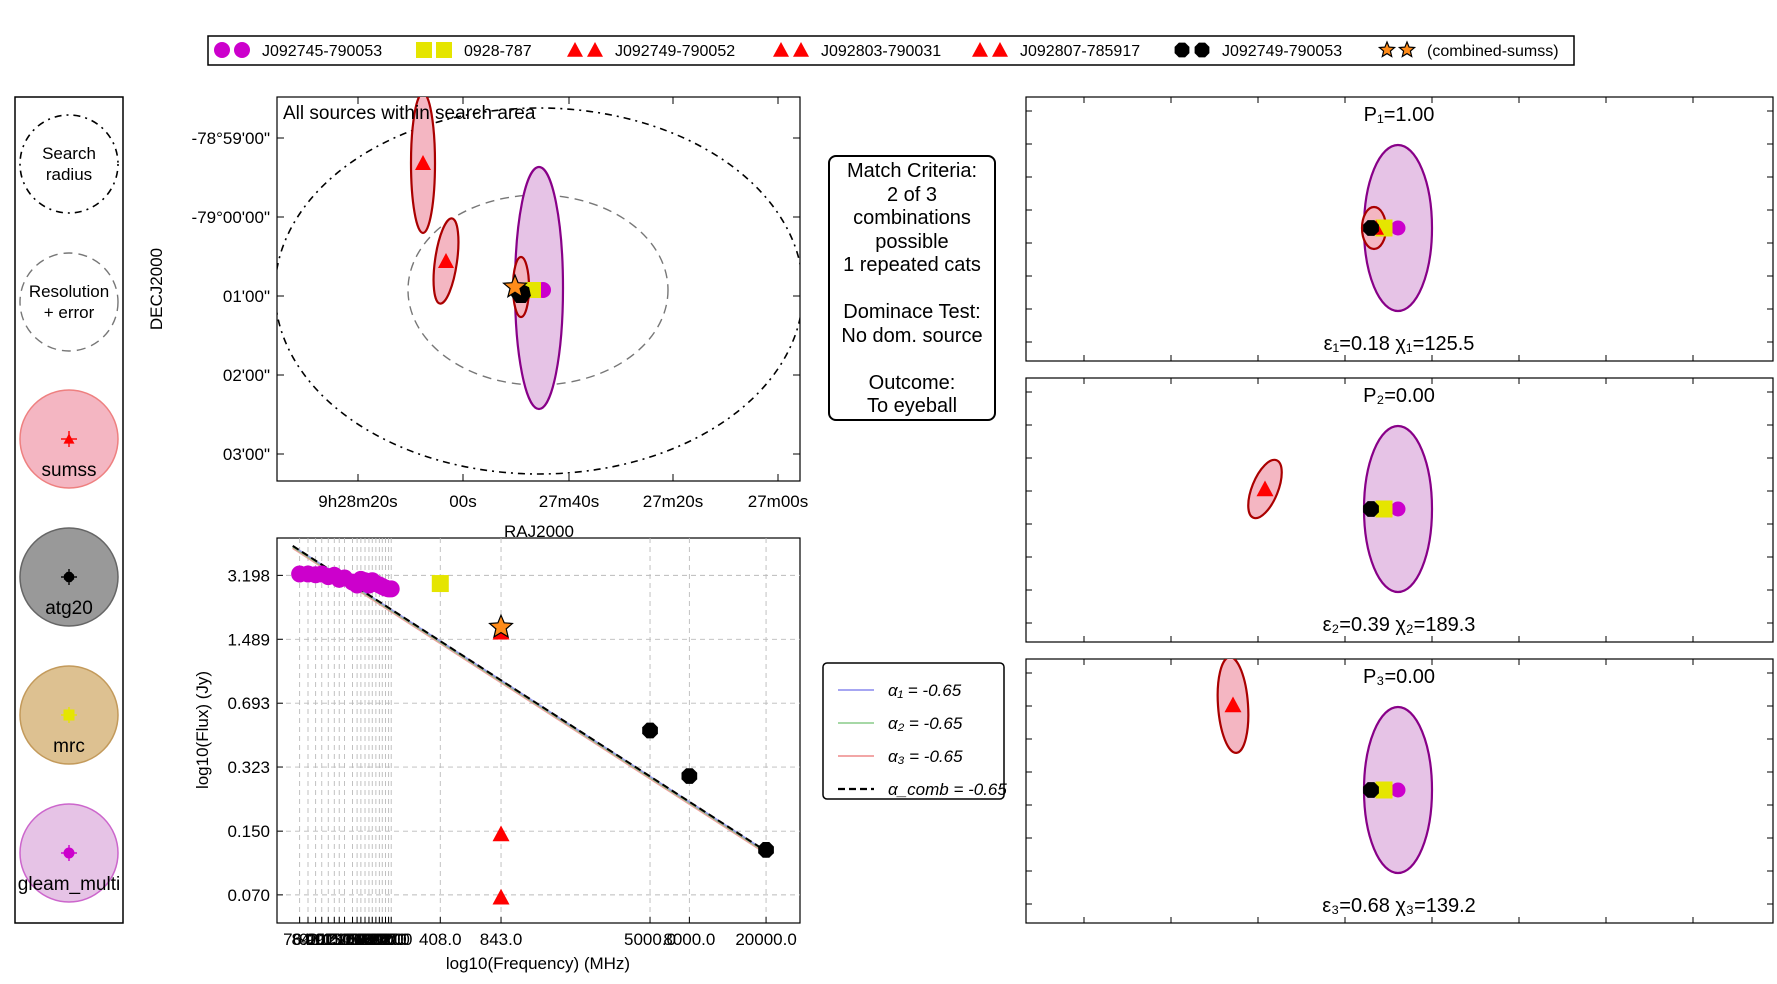 This screenshot has height=984, width=1777. What do you see at coordinates (925, 690) in the screenshot?
I see `sed-legend-label: α₁ = -0.65` at bounding box center [925, 690].